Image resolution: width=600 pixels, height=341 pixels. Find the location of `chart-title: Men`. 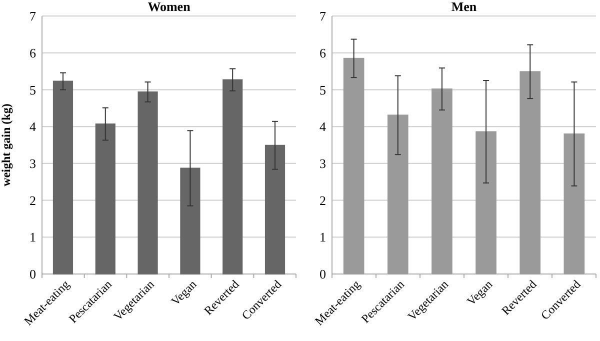

chart-title: Men is located at coordinates (464, 7).